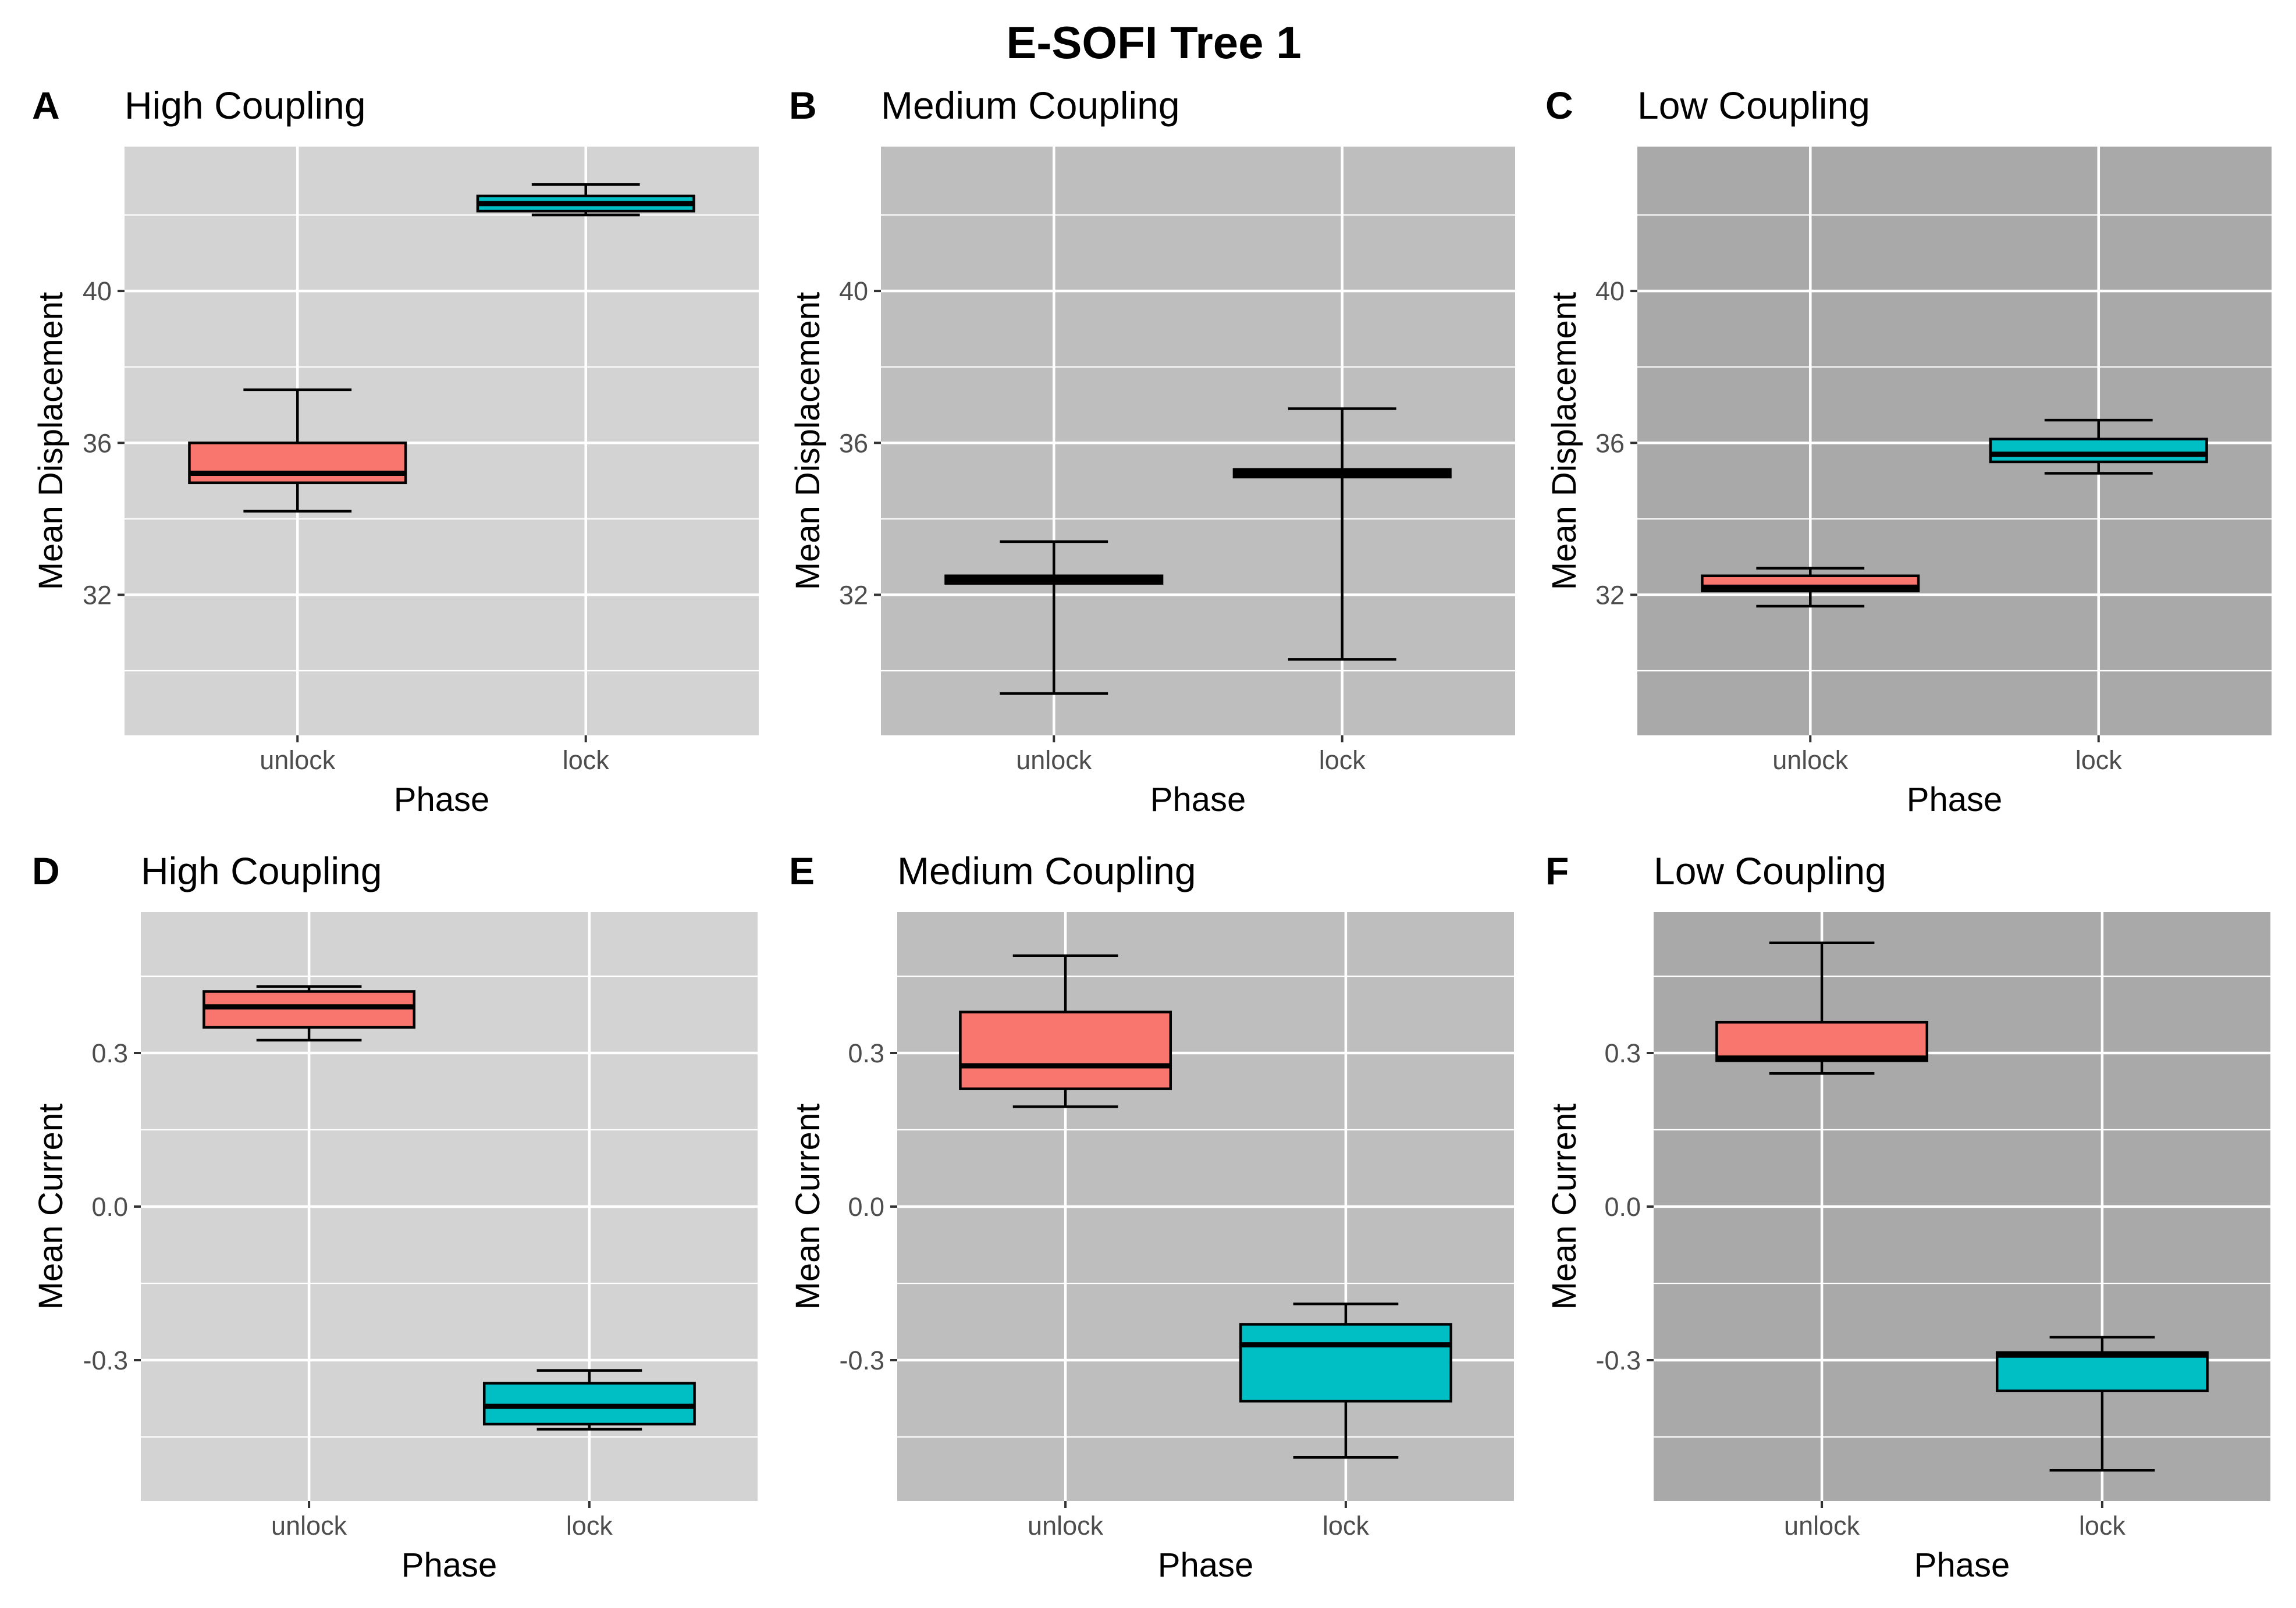  What do you see at coordinates (1153, 42) in the screenshot?
I see `figure-title: E-SOFI Tree 1` at bounding box center [1153, 42].